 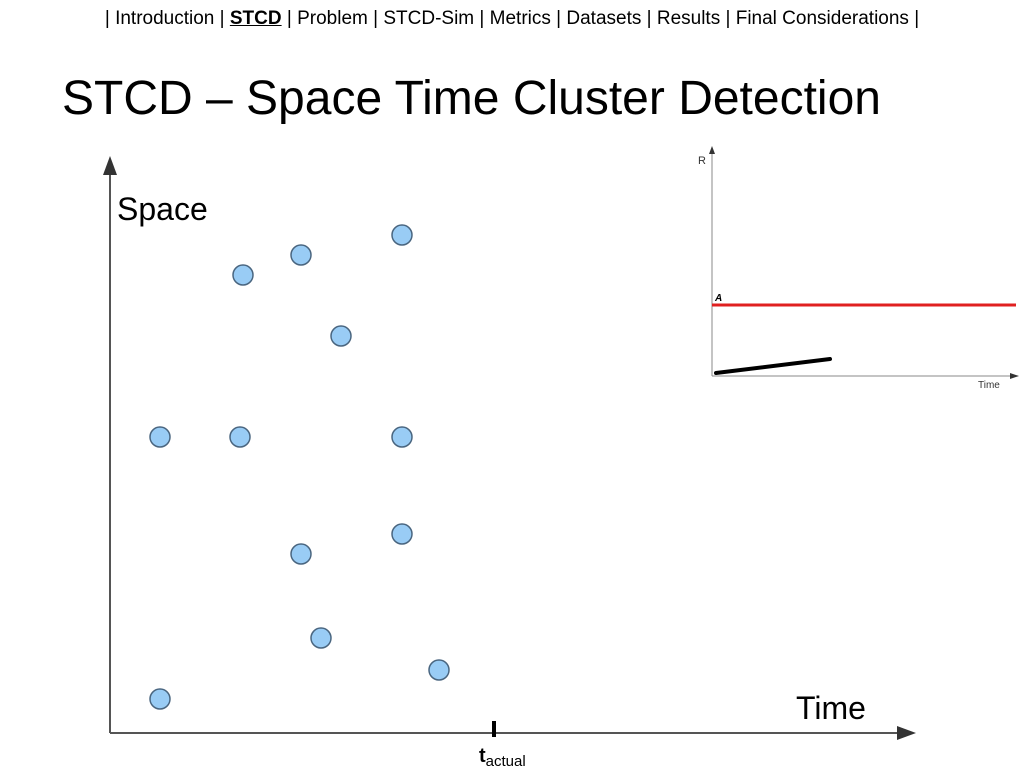 What do you see at coordinates (906, 733) in the screenshot?
I see `x-arrow` at bounding box center [906, 733].